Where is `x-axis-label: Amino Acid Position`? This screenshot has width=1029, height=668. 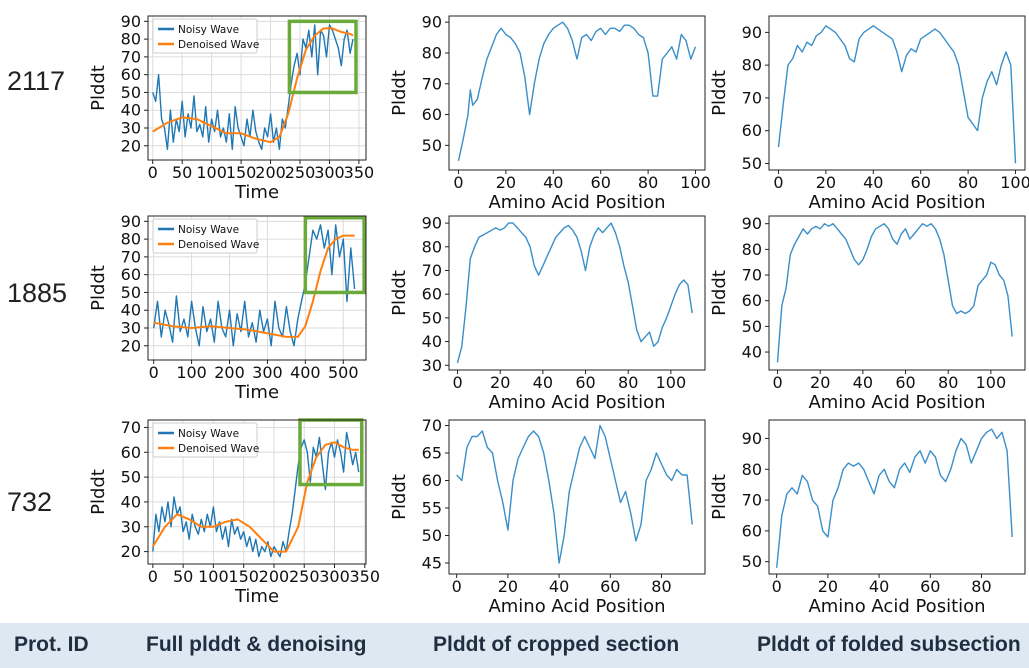
x-axis-label: Amino Acid Position is located at coordinates (576, 202).